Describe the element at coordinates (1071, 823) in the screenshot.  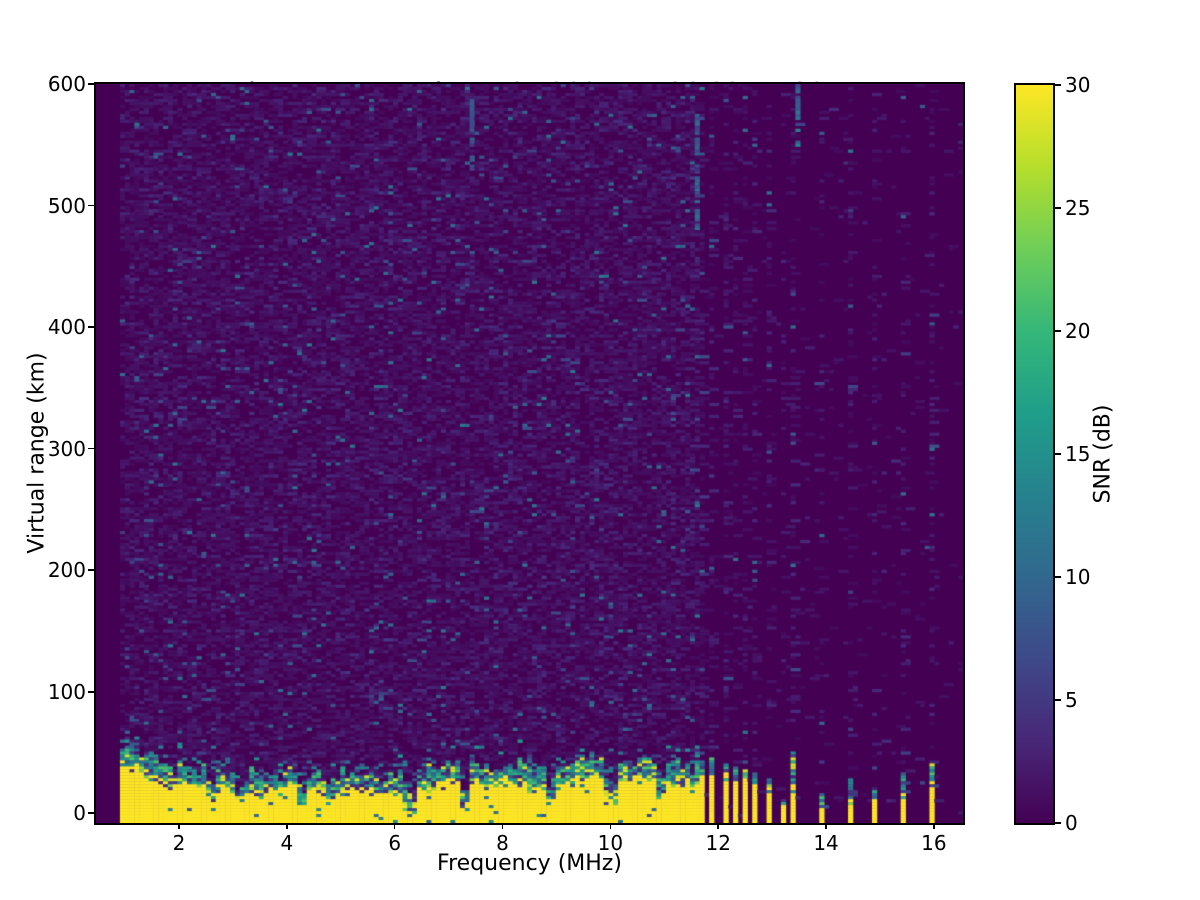
I see `colorbar-tick-label: 0` at that location.